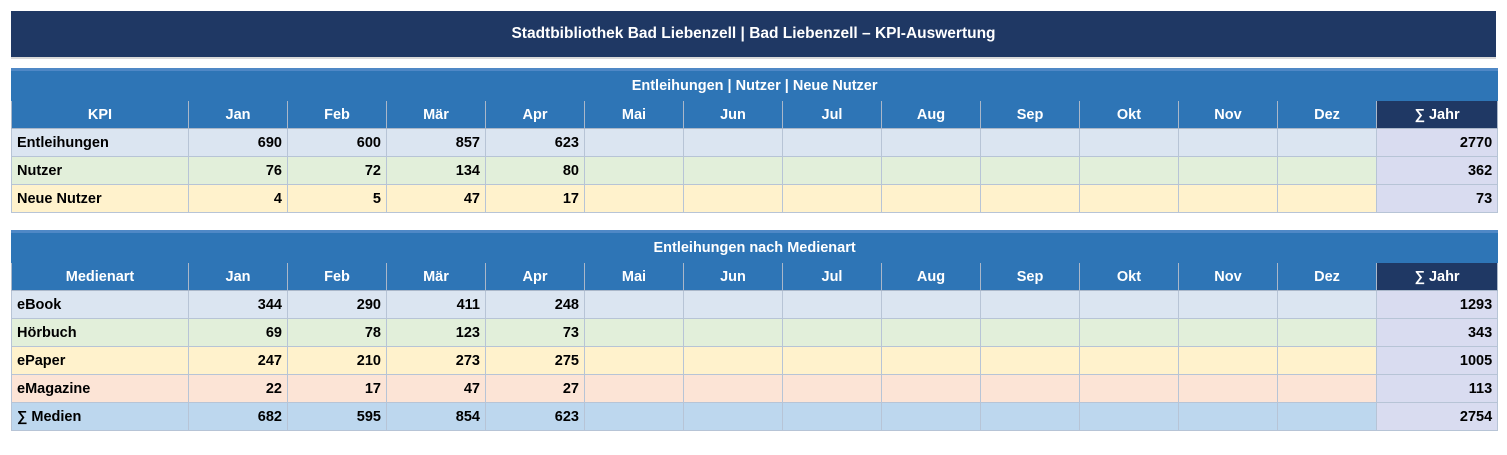 The width and height of the screenshot is (1507, 455). What do you see at coordinates (1437, 142) in the screenshot?
I see `year-sum-cell: 2770` at bounding box center [1437, 142].